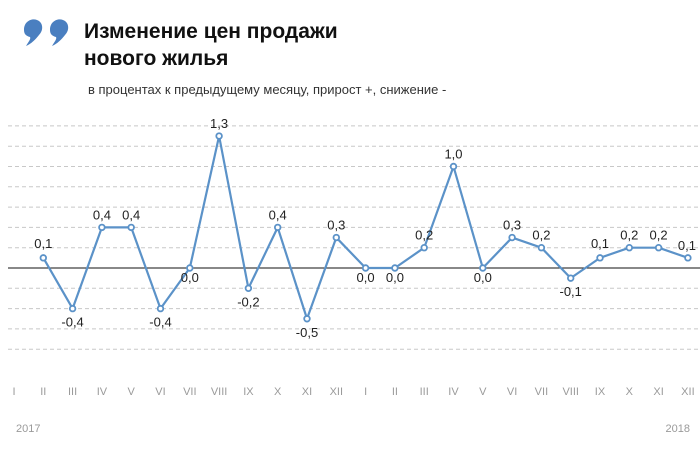 This screenshot has width=700, height=449. Describe the element at coordinates (211, 31) in the screenshot. I see `chart-title-line1: Изменение цен продажи` at that location.